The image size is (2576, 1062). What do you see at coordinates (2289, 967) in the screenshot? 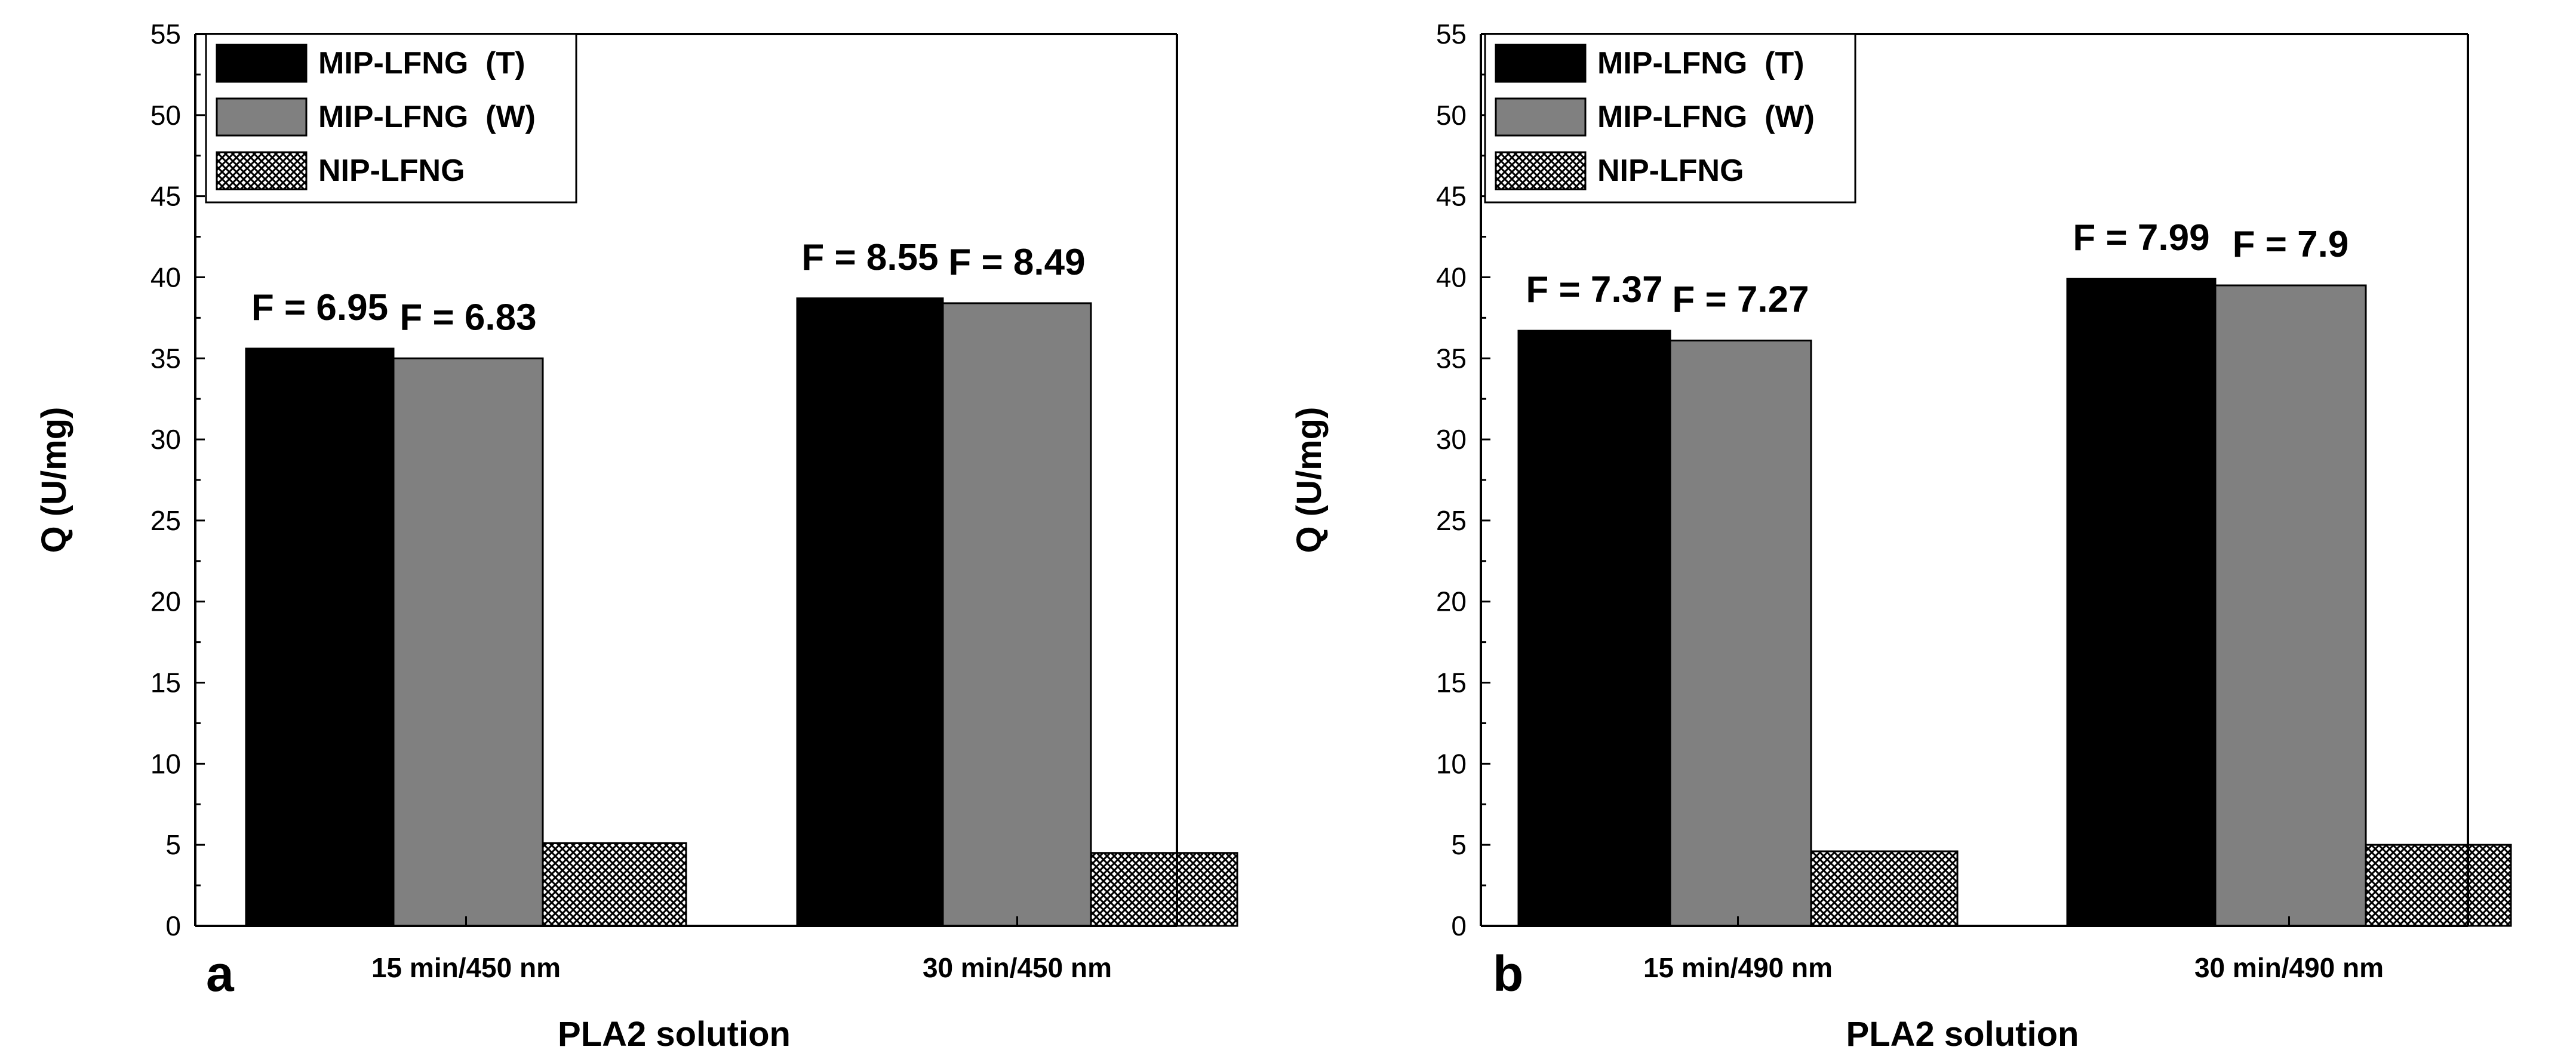
I see `x-tick-label: 30 min/490 nm` at bounding box center [2289, 967].